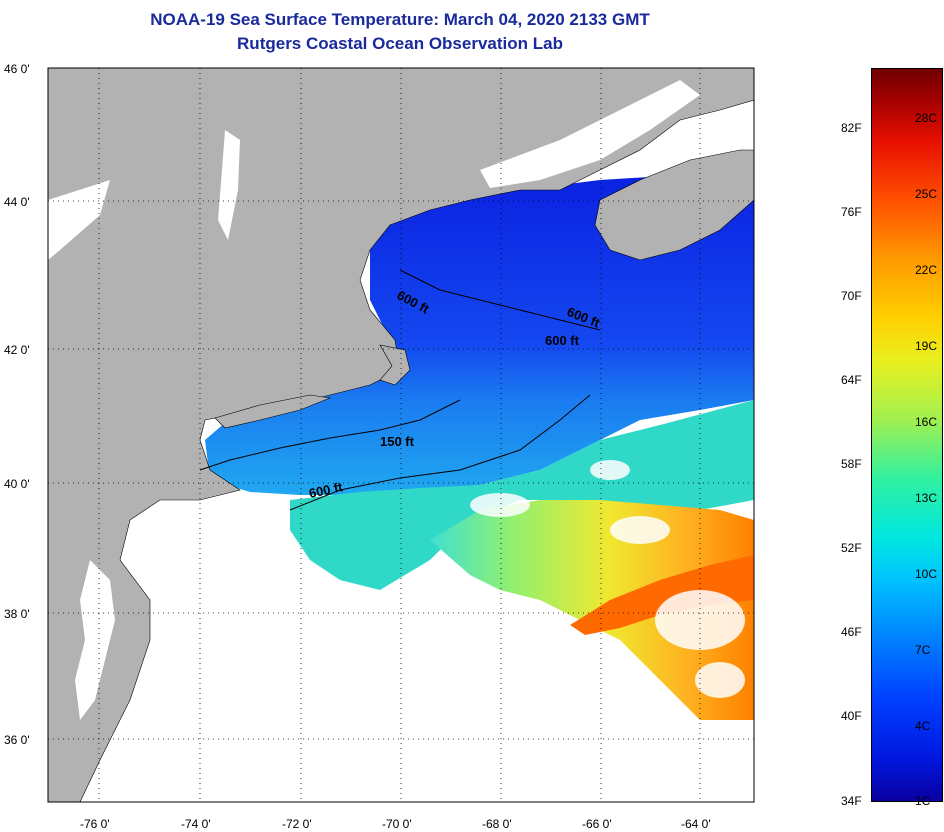 This screenshot has width=944, height=832. Describe the element at coordinates (400, 43) in the screenshot. I see `map-subtitle: Rutgers Coastal Ocean Observation Lab` at that location.